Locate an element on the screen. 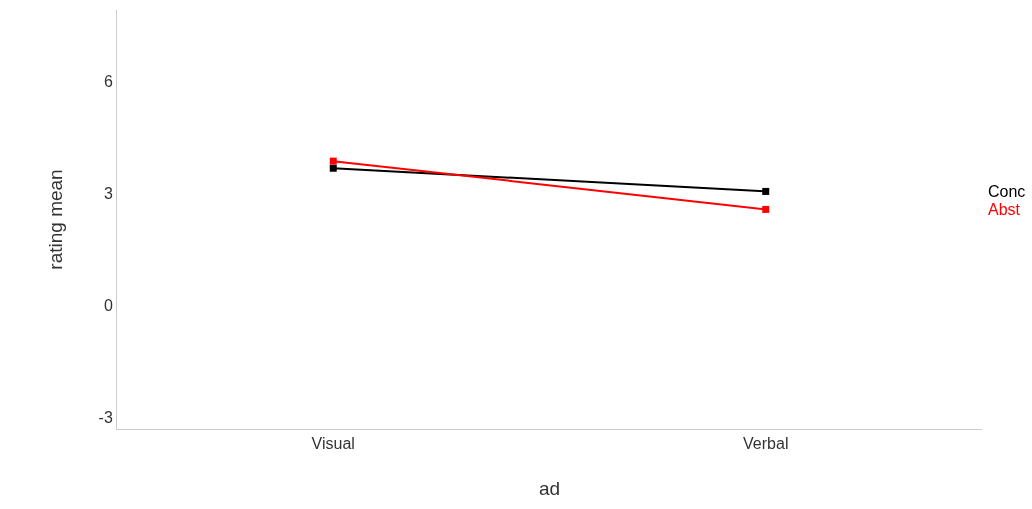 This screenshot has height=509, width=1032. y-axis-title: rating mean is located at coordinates (56, 219).